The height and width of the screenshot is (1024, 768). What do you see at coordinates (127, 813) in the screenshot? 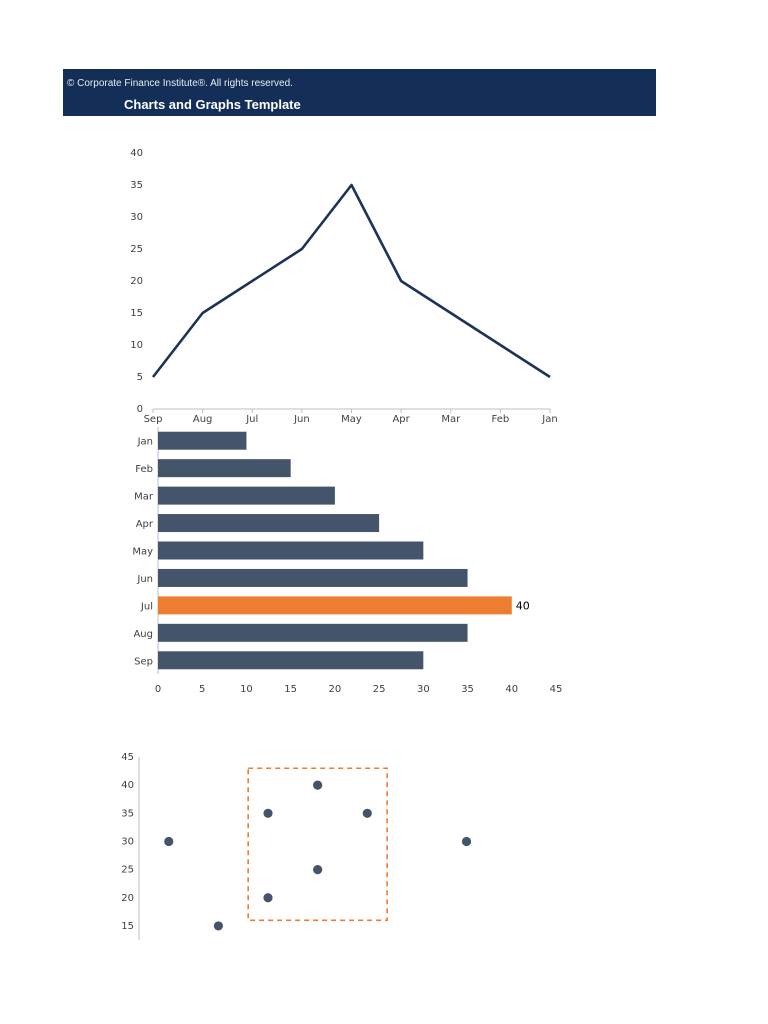
I see `scatter-y-tick-label: 35` at bounding box center [127, 813].